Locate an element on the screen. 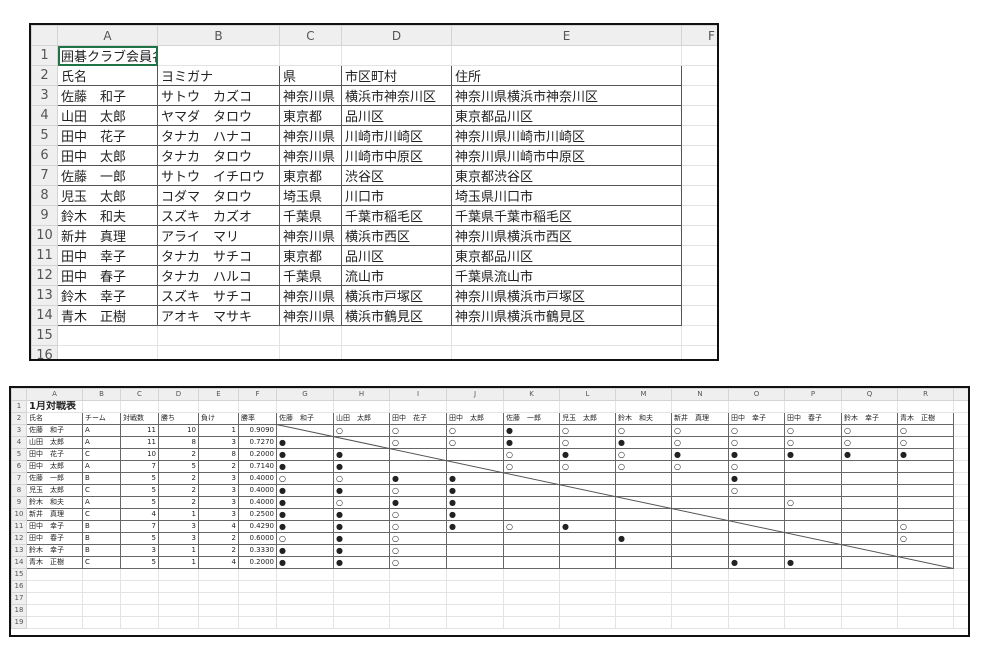  cell-F7 is located at coordinates (699, 175).